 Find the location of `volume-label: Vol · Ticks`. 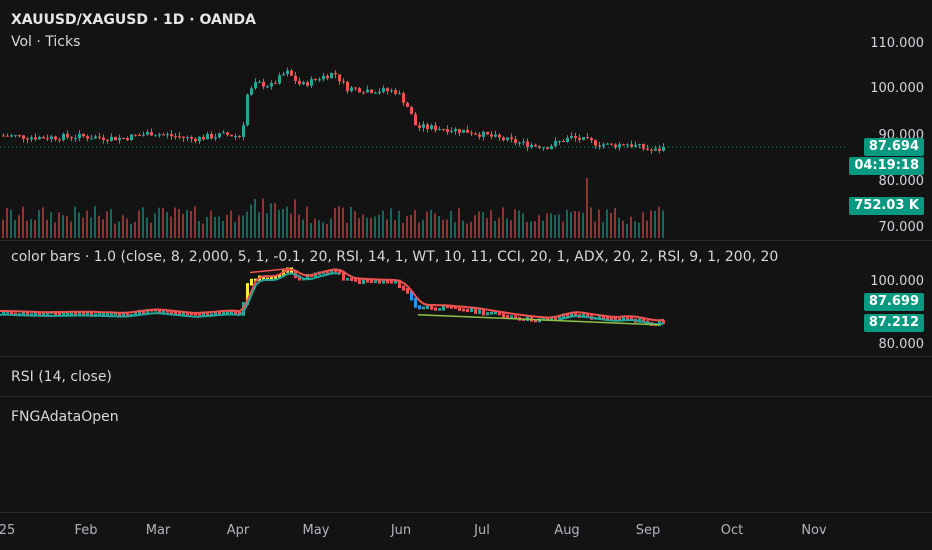

volume-label: Vol · Ticks is located at coordinates (46, 42).